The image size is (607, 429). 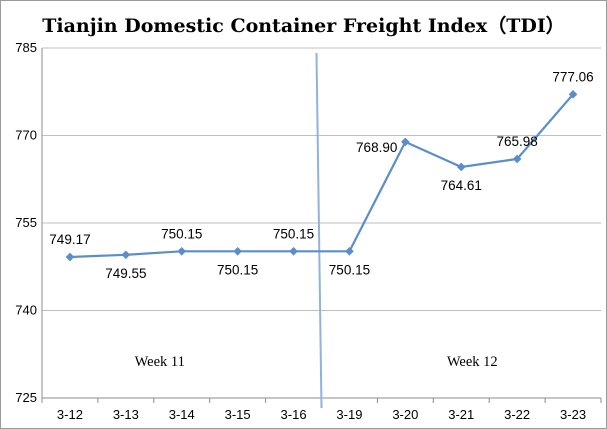 What do you see at coordinates (517, 414) in the screenshot?
I see `x-tick-label-3-22: 3-22` at bounding box center [517, 414].